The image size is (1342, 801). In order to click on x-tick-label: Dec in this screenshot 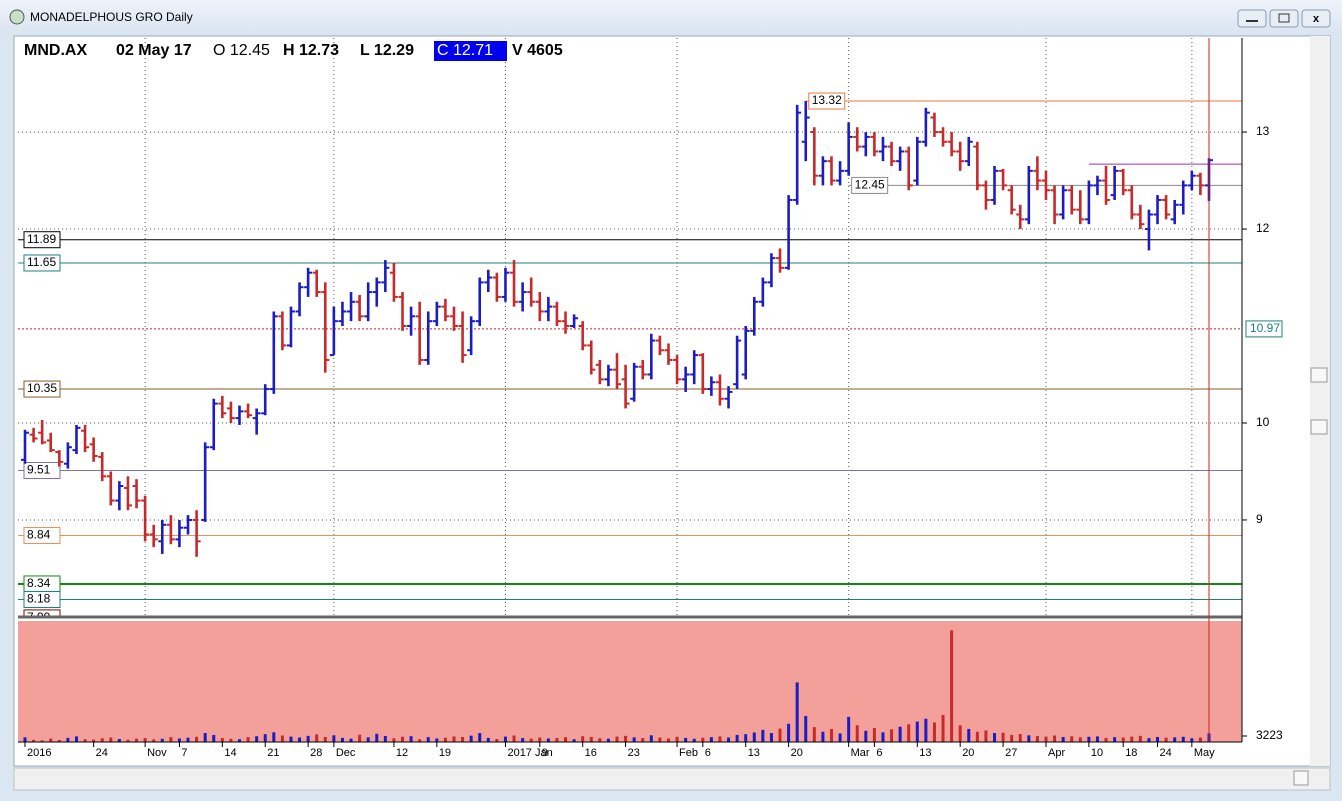, I will do `click(346, 753)`.